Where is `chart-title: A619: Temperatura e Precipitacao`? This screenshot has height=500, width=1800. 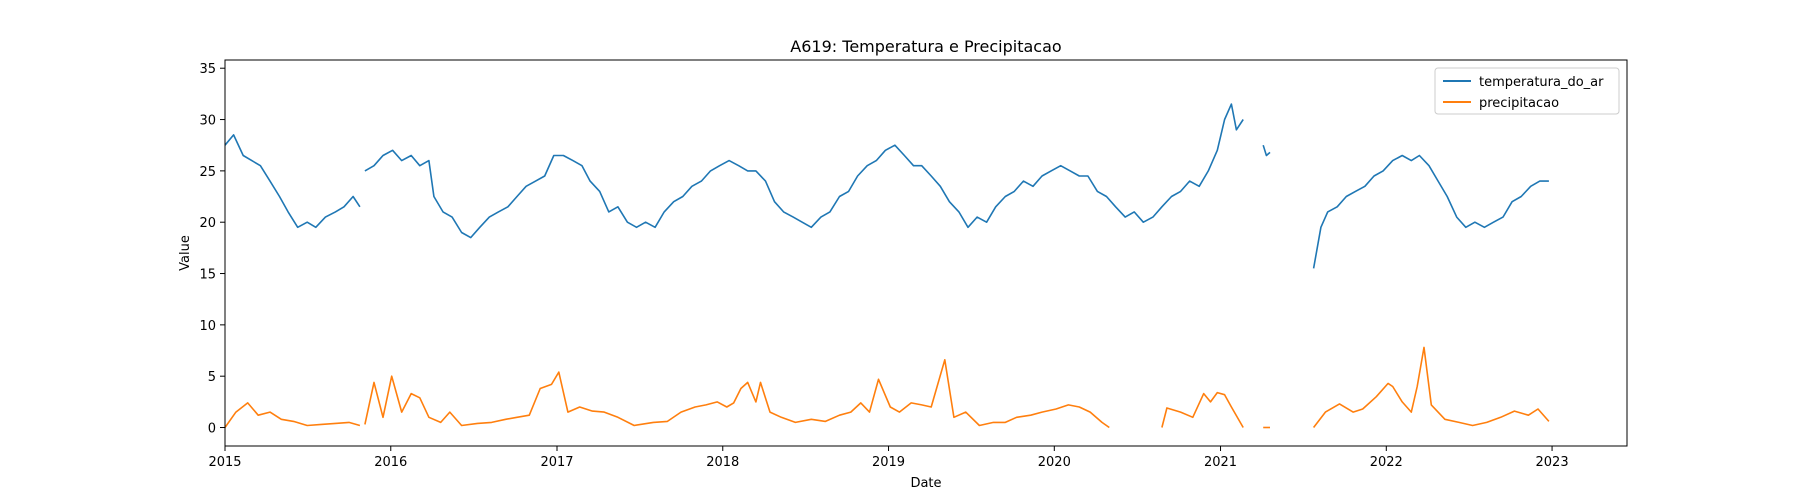
chart-title: A619: Temperatura e Precipitacao is located at coordinates (925, 46).